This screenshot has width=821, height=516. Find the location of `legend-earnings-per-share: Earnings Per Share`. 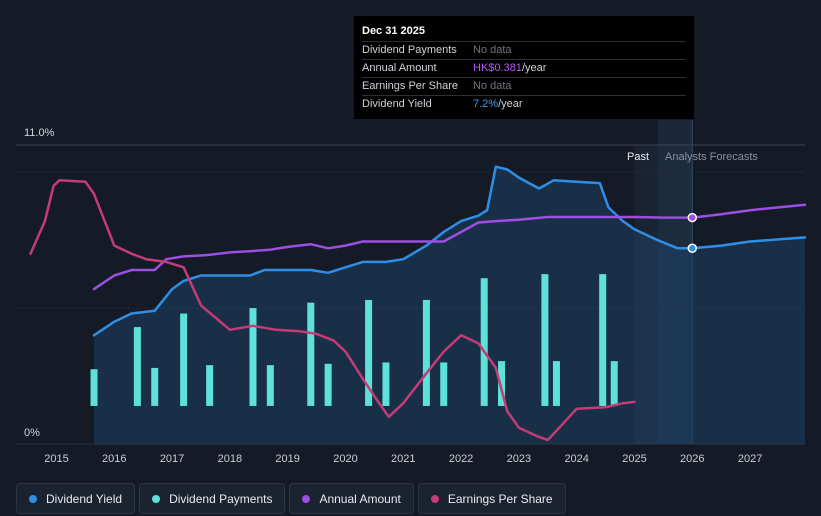

legend-earnings-per-share: Earnings Per Share is located at coordinates (491, 498).